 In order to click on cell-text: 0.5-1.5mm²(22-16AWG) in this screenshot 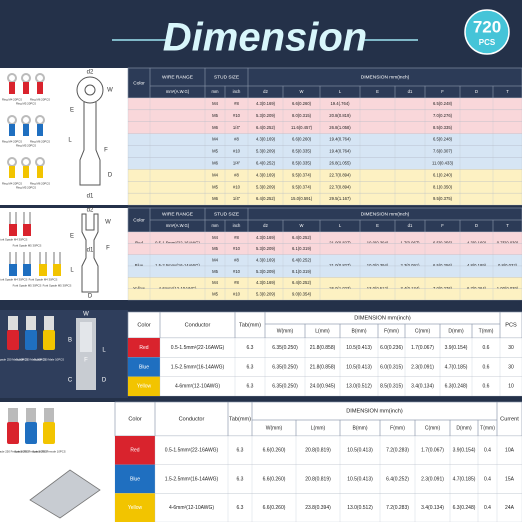, I will do `click(192, 451)`.